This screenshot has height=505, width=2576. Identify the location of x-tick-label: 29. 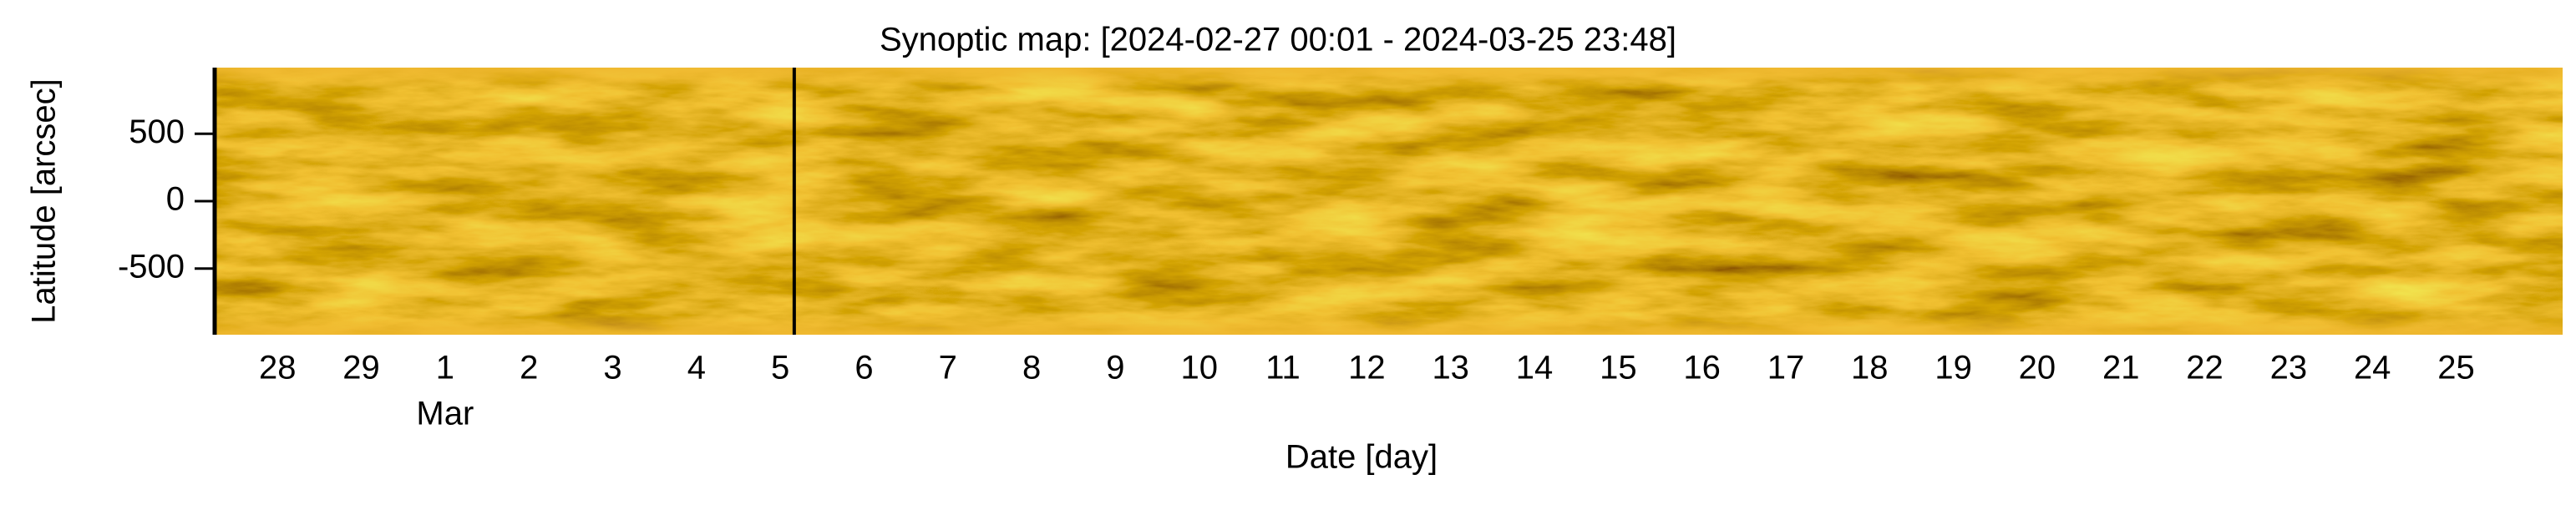
(361, 368).